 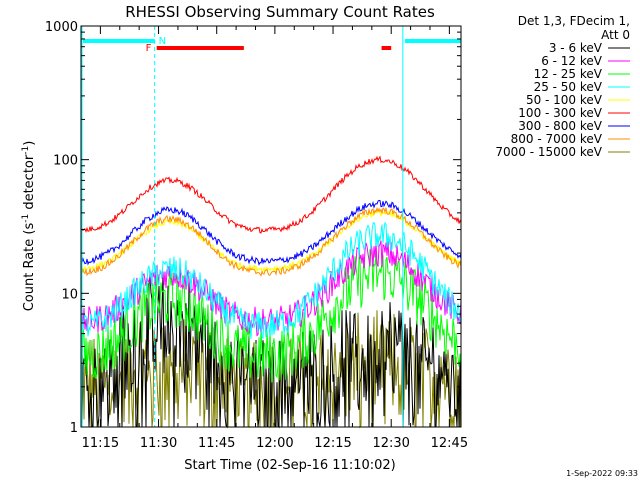 I want to click on legend-label: 6 - 12 keV, so click(x=572, y=61).